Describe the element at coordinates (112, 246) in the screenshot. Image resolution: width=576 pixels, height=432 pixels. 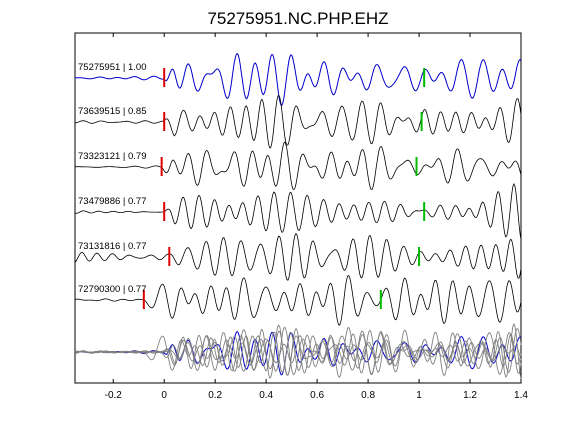
I see `trace-label: 73131816 | 0.77` at that location.